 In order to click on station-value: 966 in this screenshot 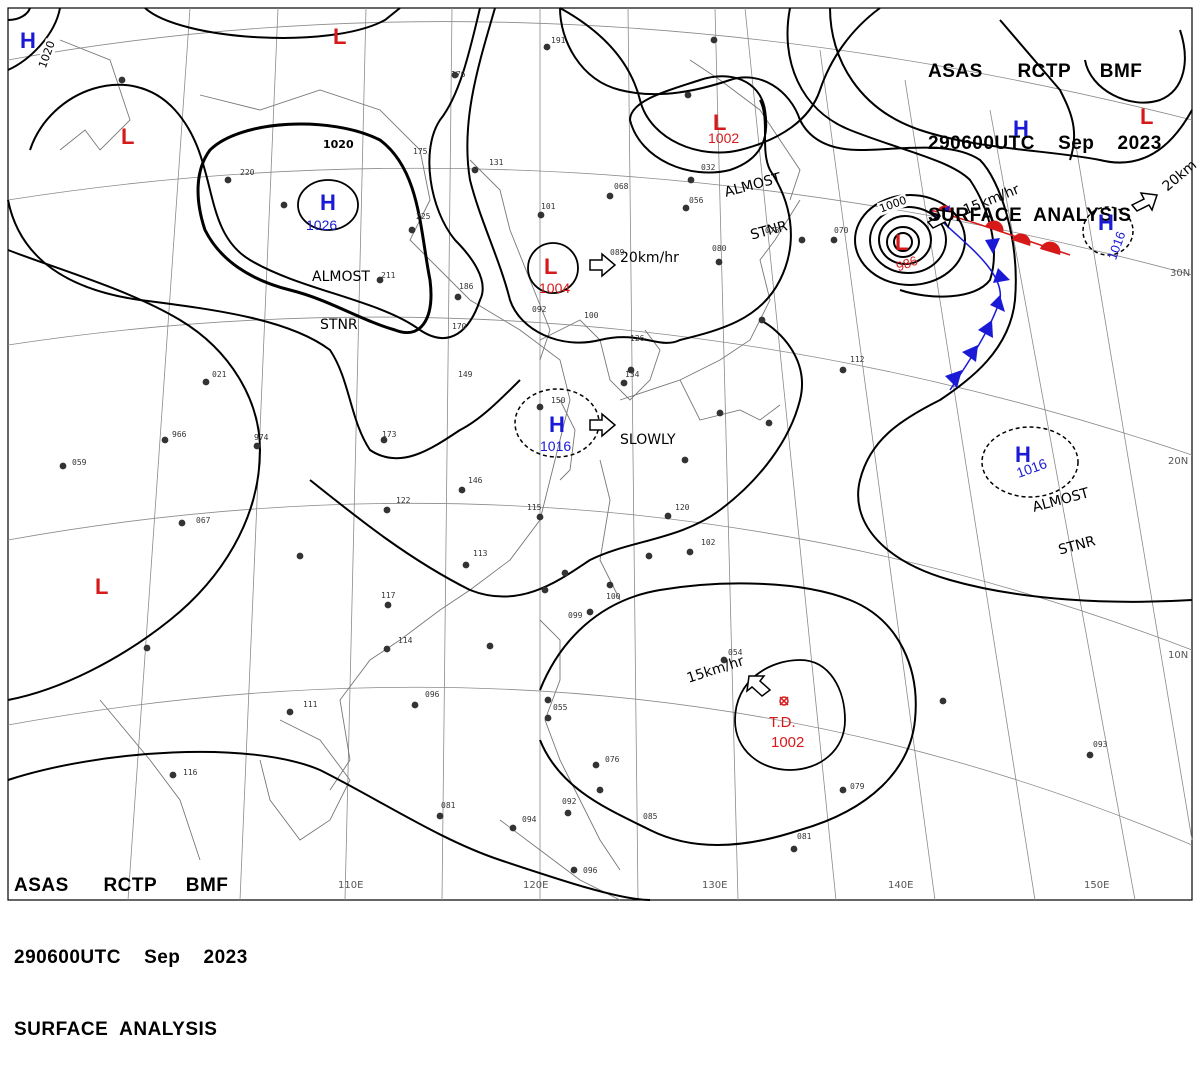, I will do `click(179, 434)`.